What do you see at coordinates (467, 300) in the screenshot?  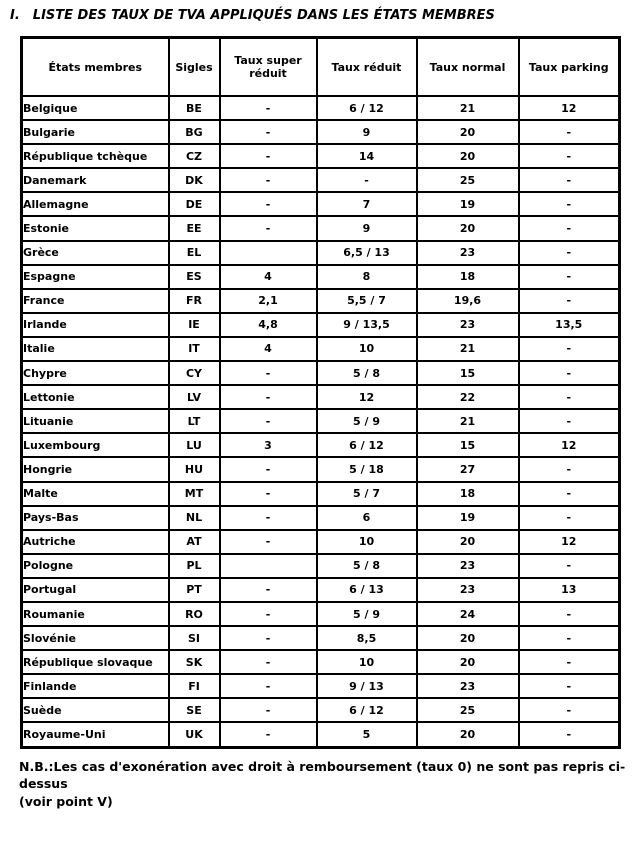 I see `value-cell: 19,6` at bounding box center [467, 300].